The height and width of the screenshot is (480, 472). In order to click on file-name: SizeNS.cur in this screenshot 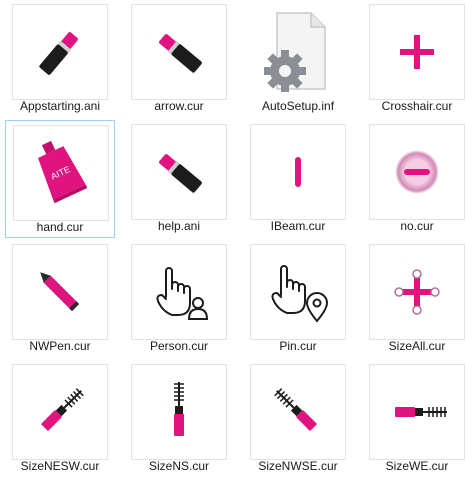, I will do `click(179, 466)`.